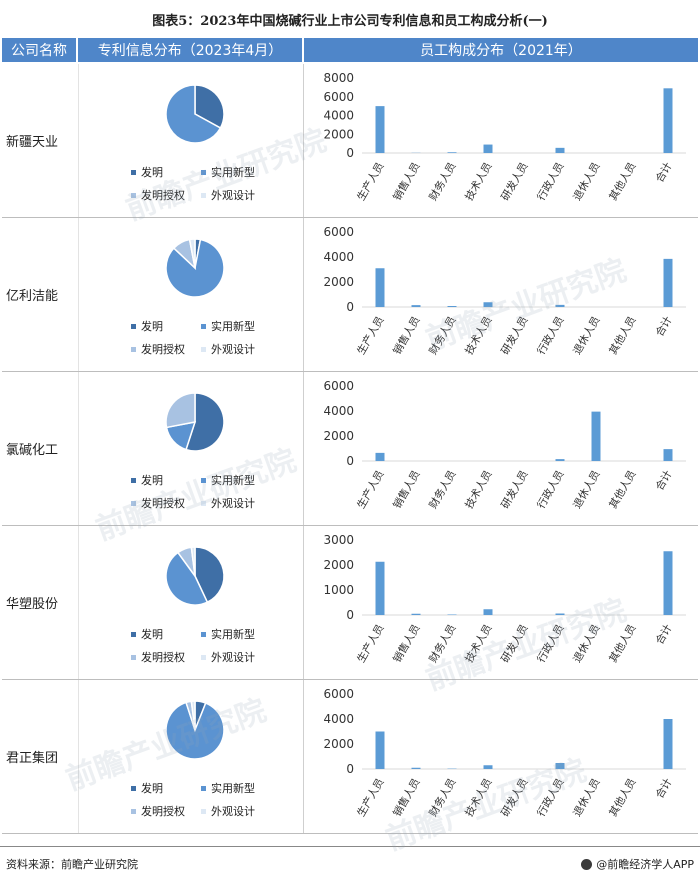 This screenshot has height=881, width=700. What do you see at coordinates (32, 604) in the screenshot?
I see `company-name: 华塑股份` at bounding box center [32, 604].